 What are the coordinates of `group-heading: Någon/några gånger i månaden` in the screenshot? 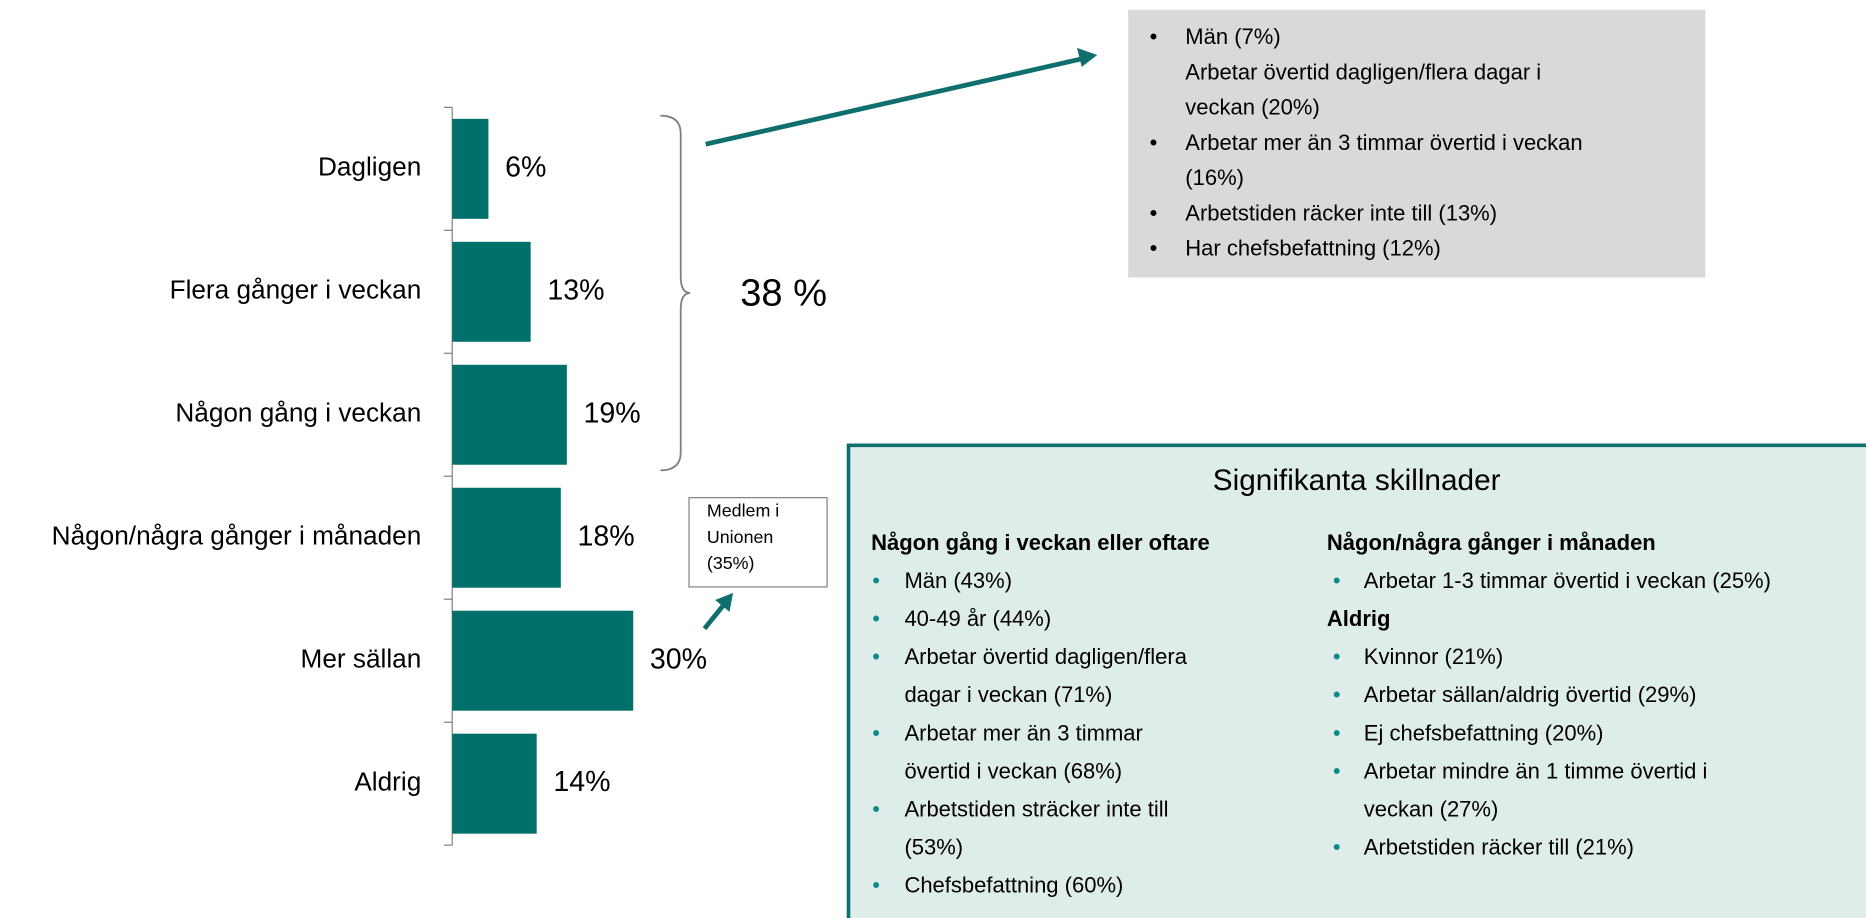 It's located at (1491, 542).